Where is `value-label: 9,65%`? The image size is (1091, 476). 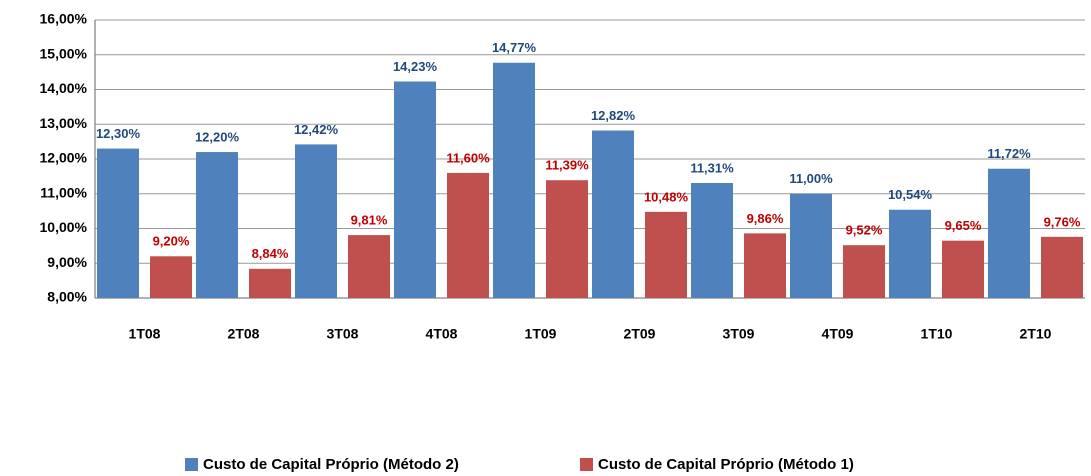
value-label: 9,65% is located at coordinates (963, 225).